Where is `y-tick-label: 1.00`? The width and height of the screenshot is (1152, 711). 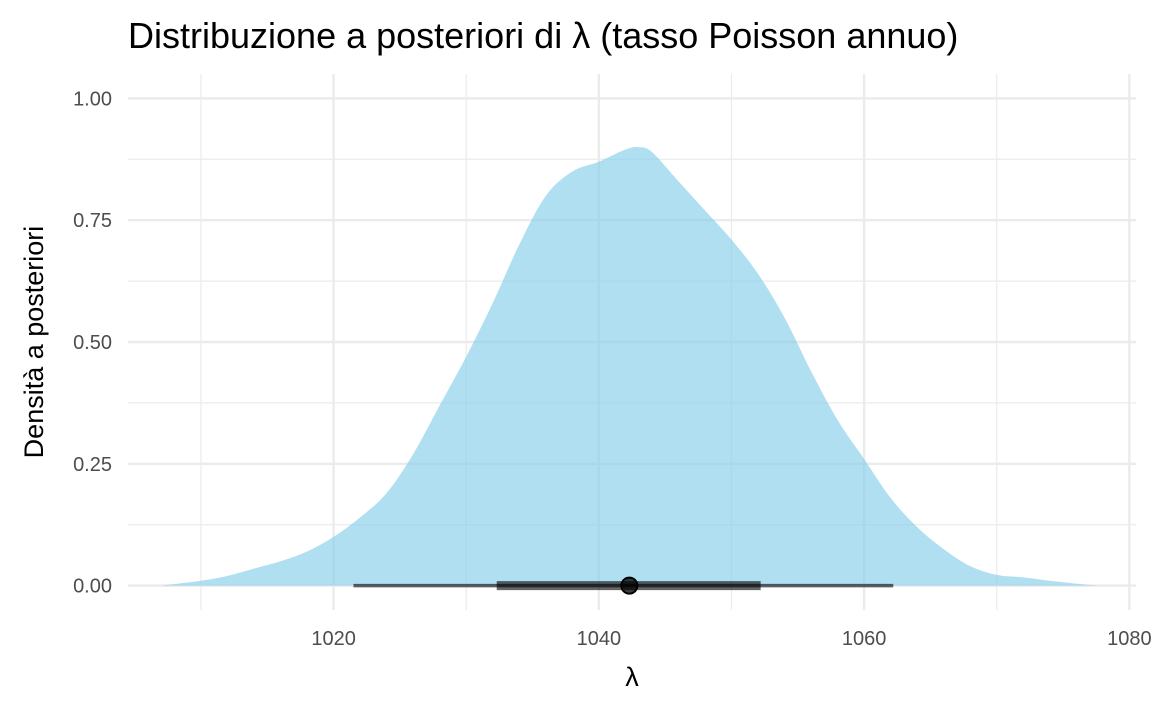 y-tick-label: 1.00 is located at coordinates (92, 99).